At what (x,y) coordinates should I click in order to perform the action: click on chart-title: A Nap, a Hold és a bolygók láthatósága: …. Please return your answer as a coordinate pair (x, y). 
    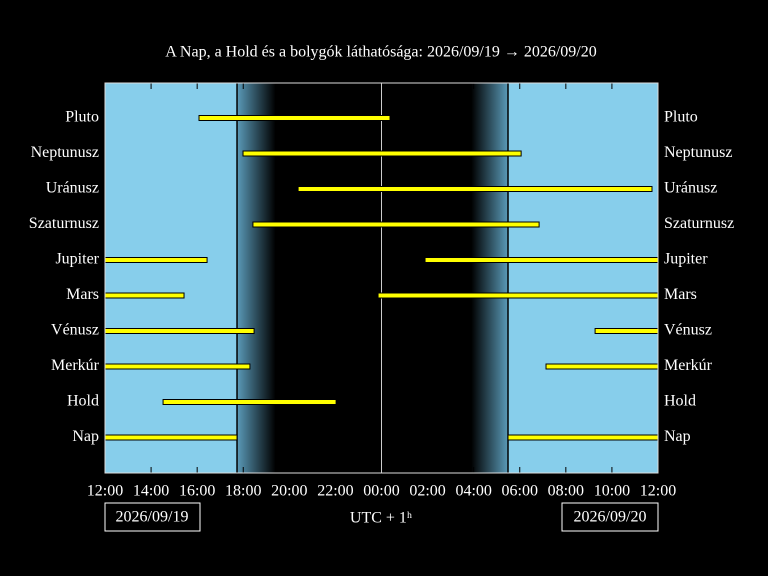
    Looking at the image, I should click on (381, 52).